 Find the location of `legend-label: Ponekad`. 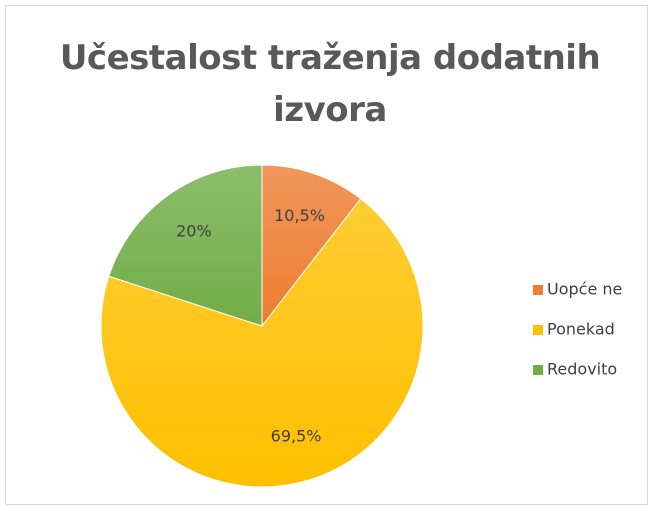

legend-label: Ponekad is located at coordinates (581, 329).